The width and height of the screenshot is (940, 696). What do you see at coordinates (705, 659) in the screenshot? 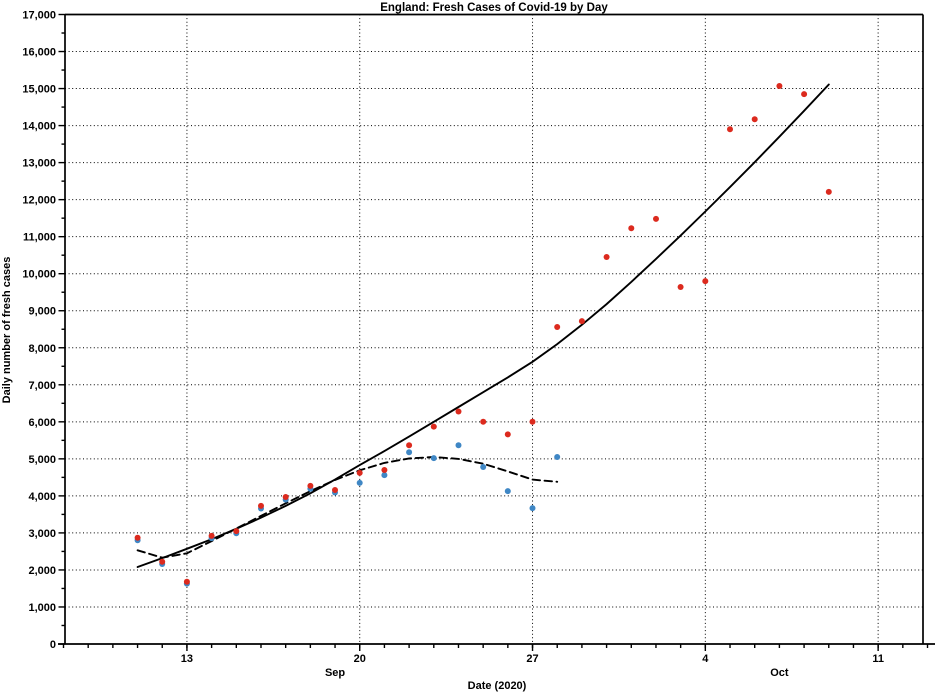
I see `x-tick-label: 4` at bounding box center [705, 659].